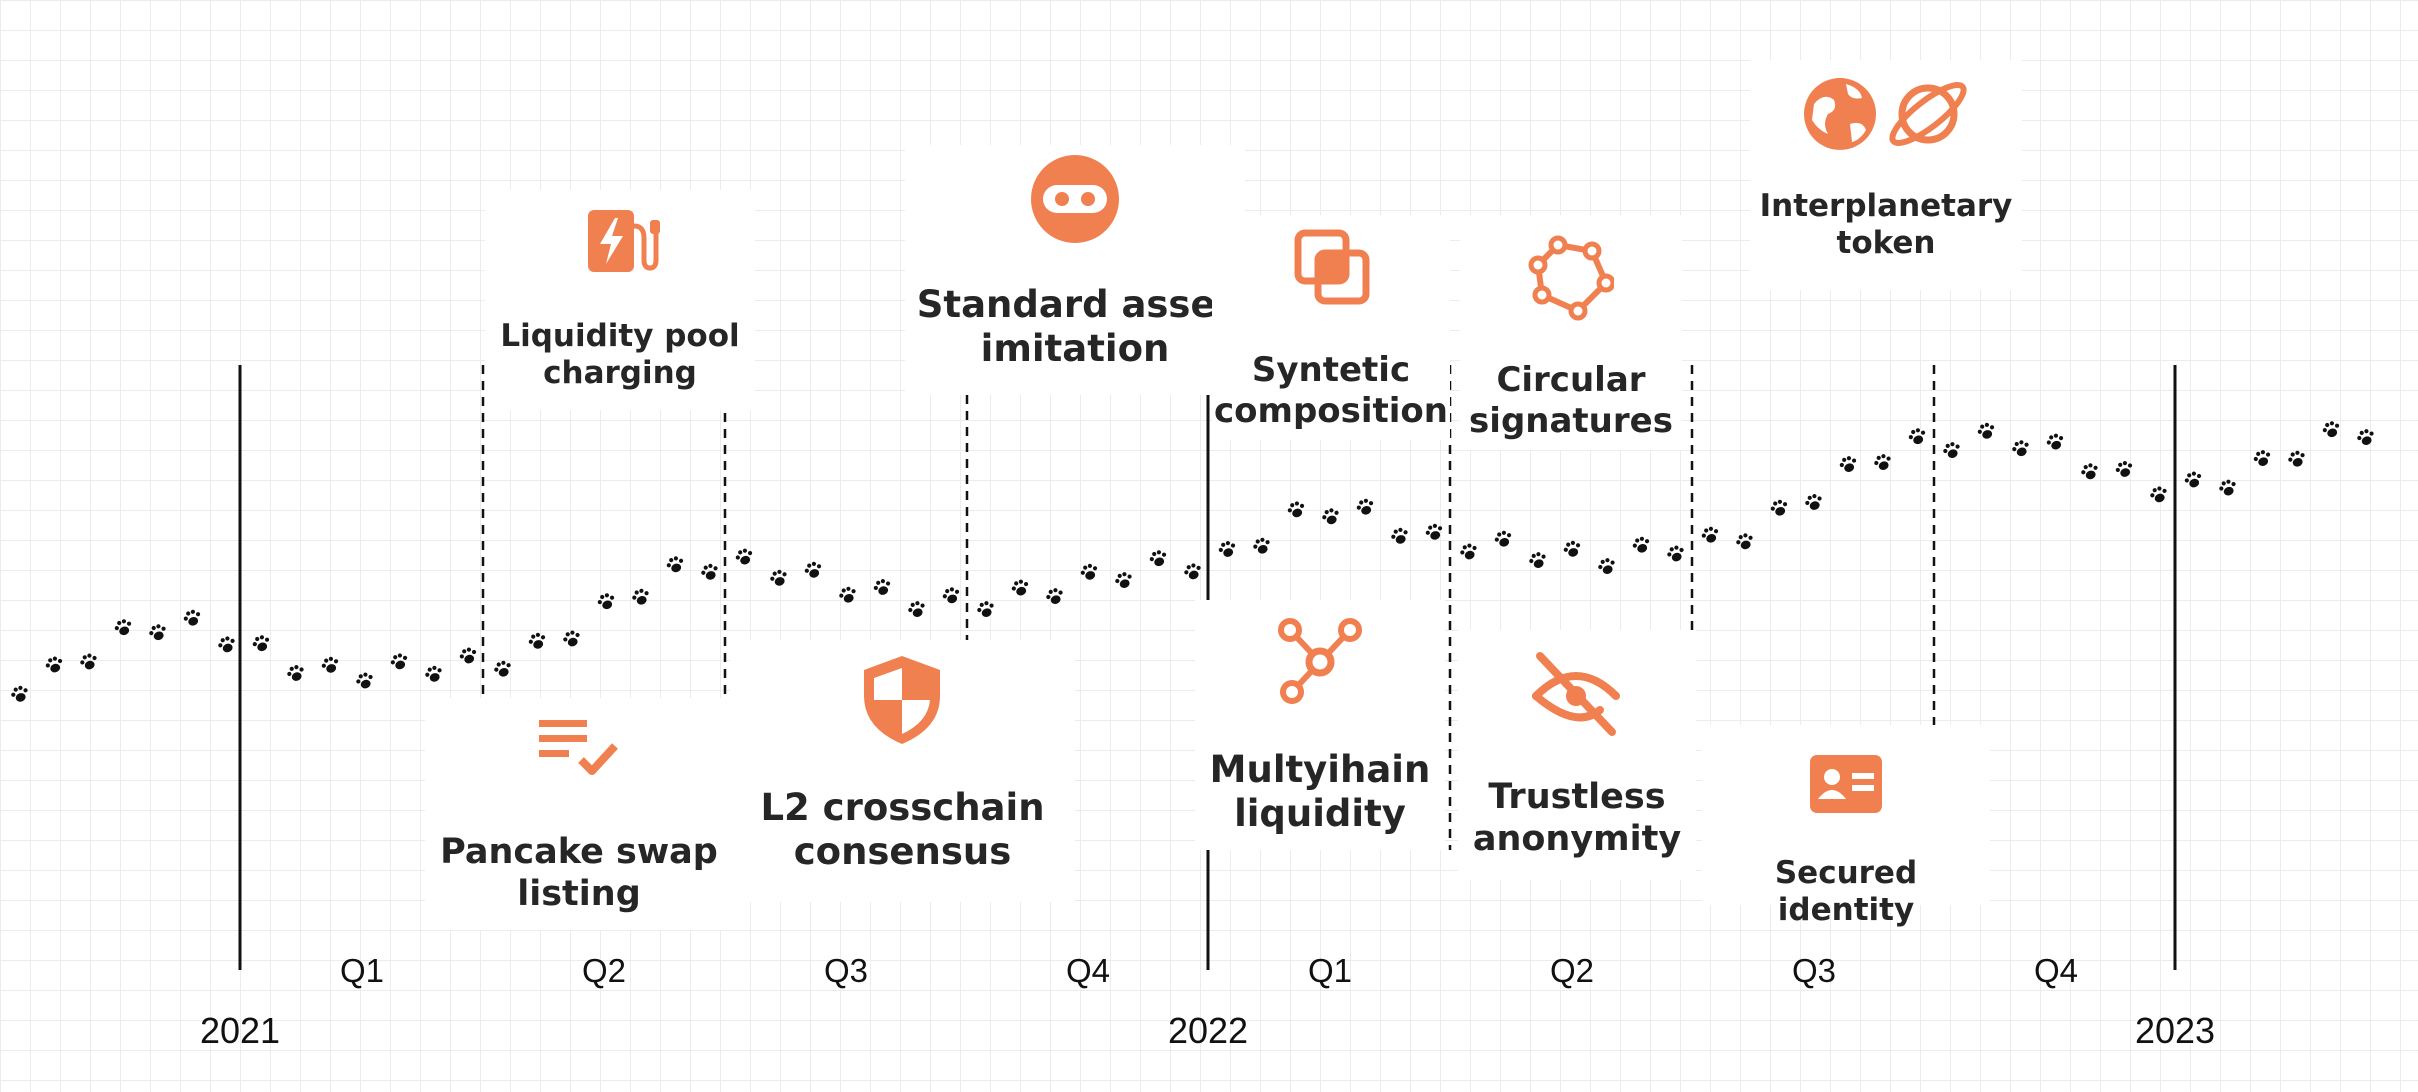 Image resolution: width=2418 pixels, height=1092 pixels. What do you see at coordinates (902, 700) in the screenshot?
I see `shield-icon` at bounding box center [902, 700].